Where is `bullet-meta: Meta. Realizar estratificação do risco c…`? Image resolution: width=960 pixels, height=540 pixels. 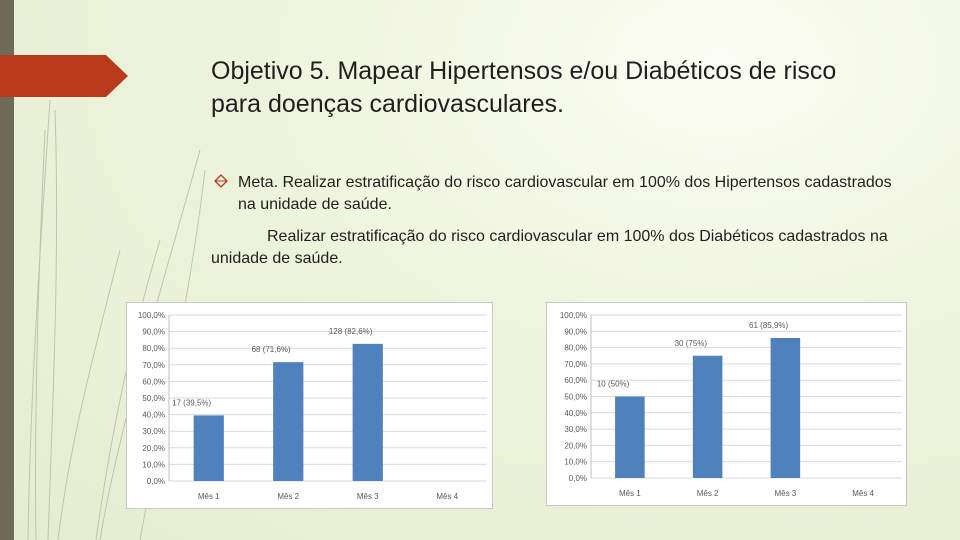
bullet-meta: Meta. Realizar estratificação do risco c… is located at coordinates (559, 194).